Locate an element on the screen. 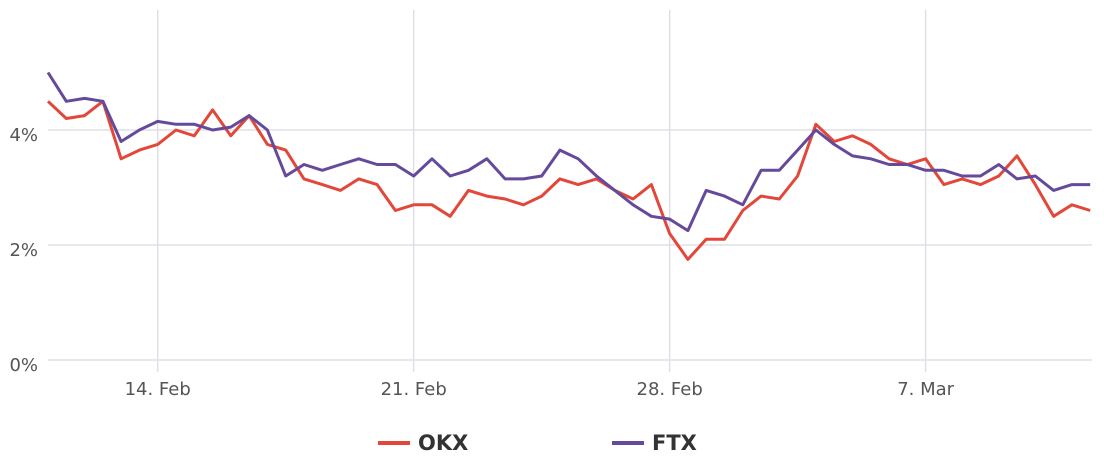 The image size is (1104, 465). y-tick-label: 2% is located at coordinates (23, 250).